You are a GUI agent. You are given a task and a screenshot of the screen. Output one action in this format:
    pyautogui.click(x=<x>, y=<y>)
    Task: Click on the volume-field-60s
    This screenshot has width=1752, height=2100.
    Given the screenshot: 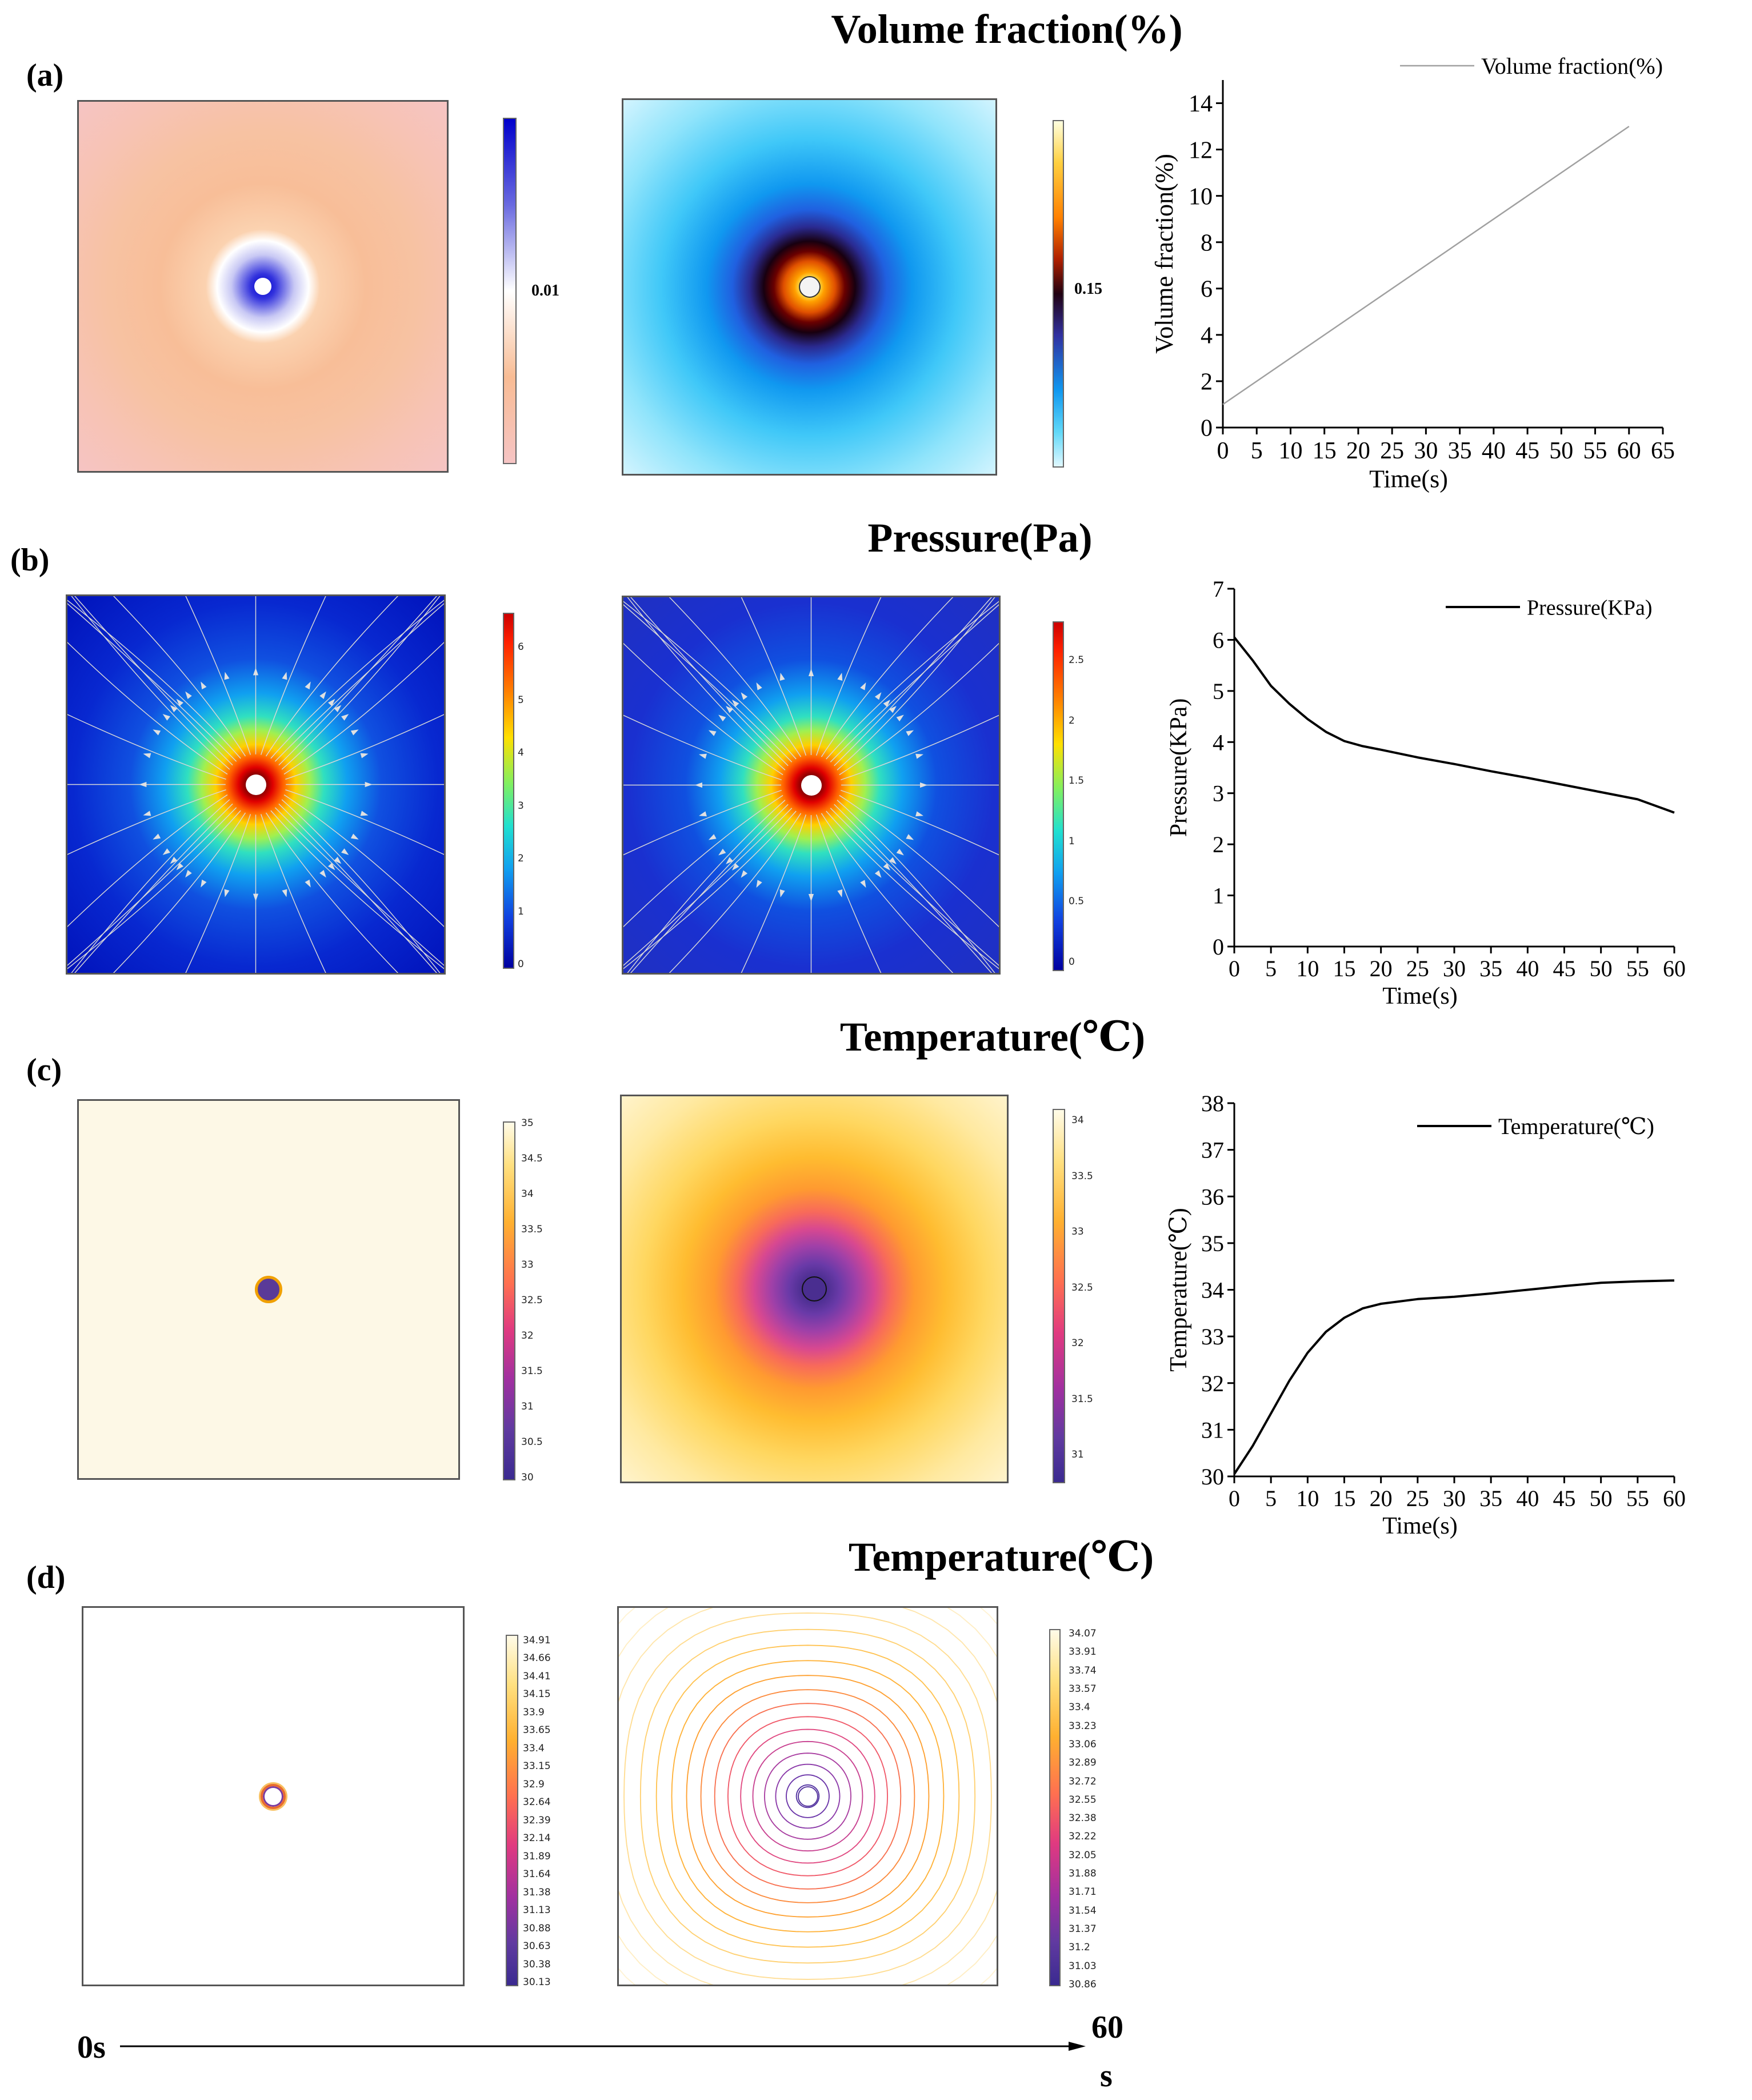 What is the action you would take?
    pyautogui.click(x=809, y=287)
    